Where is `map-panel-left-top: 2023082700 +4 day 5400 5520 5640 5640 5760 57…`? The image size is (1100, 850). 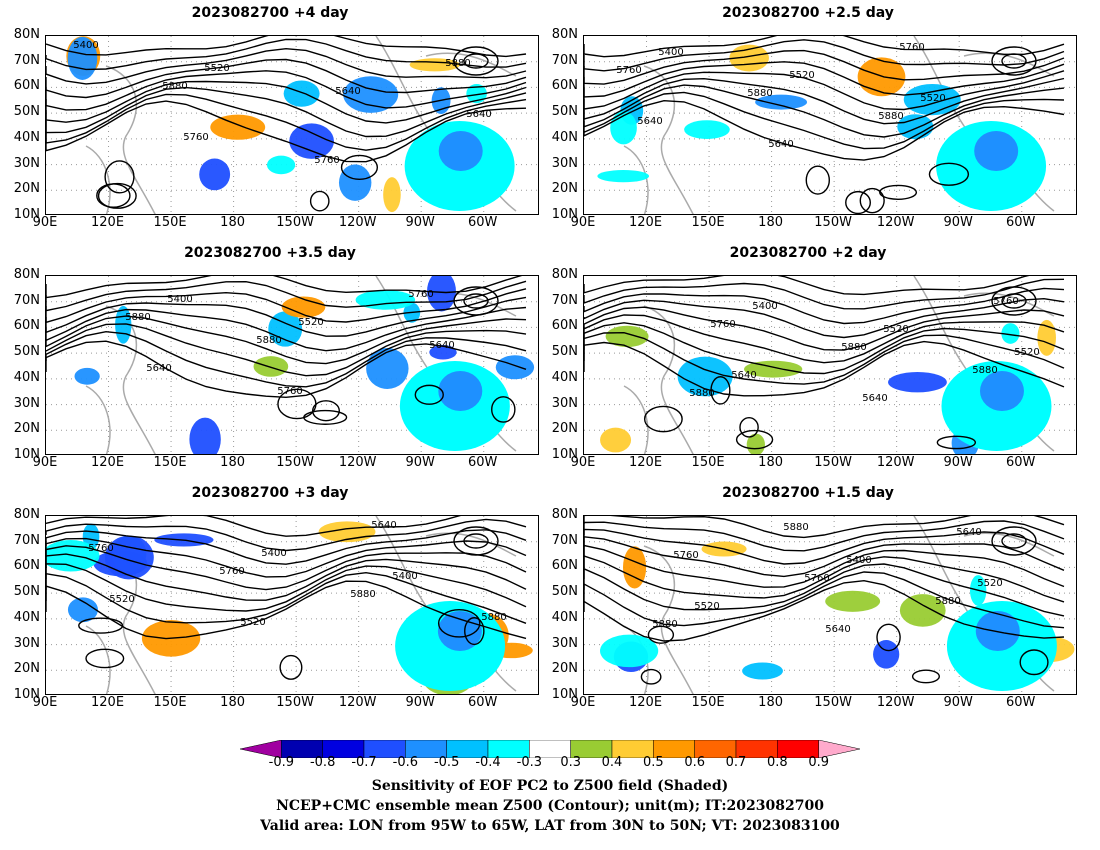
map-panel-left-top: 2023082700 +4 day 5400 5520 5640 5640 5760 57… is located at coordinates (270, 125).